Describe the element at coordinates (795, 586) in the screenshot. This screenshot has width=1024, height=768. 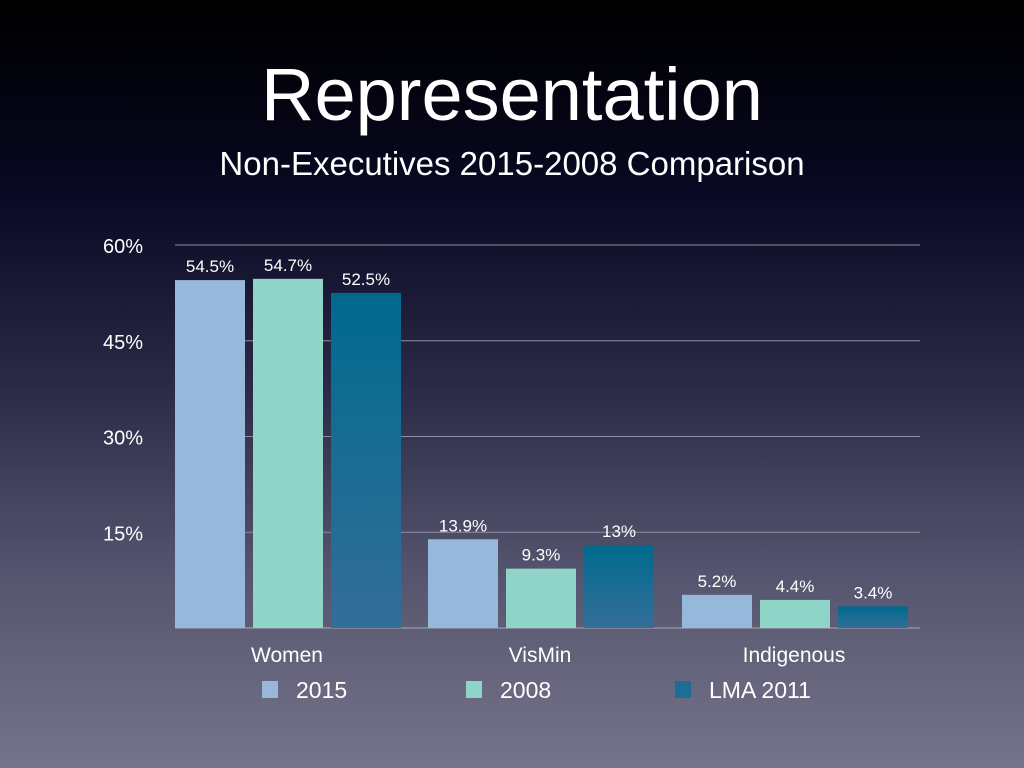
I see `data-label: 4.4%` at that location.